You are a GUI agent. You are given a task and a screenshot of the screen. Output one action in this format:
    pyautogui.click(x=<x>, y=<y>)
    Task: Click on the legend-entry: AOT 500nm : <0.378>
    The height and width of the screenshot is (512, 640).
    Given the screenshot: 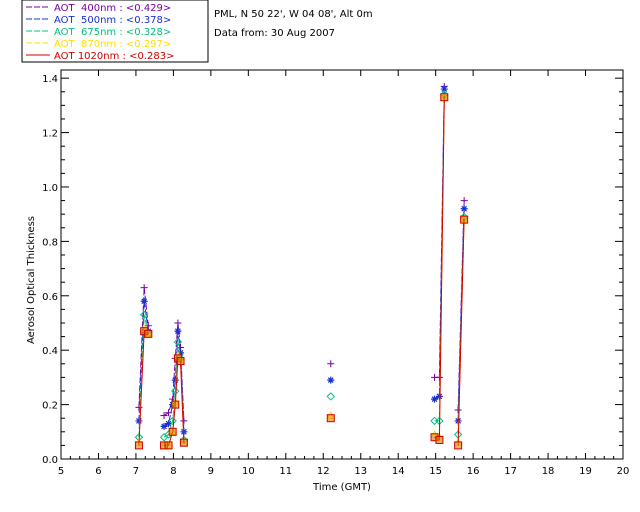 What is the action you would take?
    pyautogui.click(x=112, y=20)
    